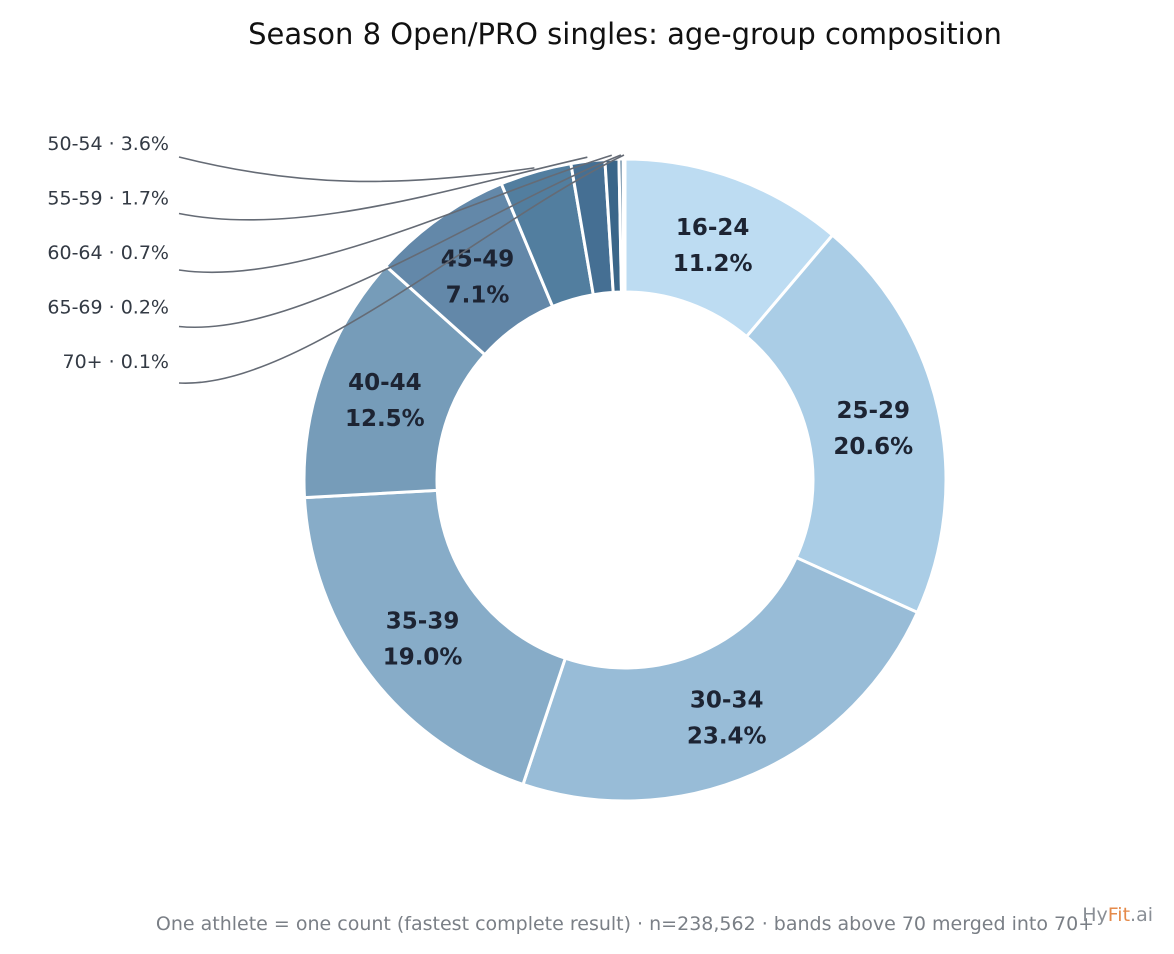 This screenshot has width=1174, height=954. I want to click on callout-label-55-59: 55-59 · 1.7%, so click(108, 199).